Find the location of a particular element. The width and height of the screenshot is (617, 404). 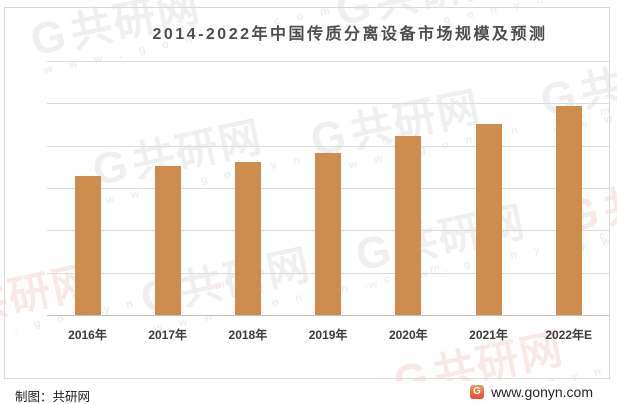

x-axis-label: 2017年 is located at coordinates (168, 335).